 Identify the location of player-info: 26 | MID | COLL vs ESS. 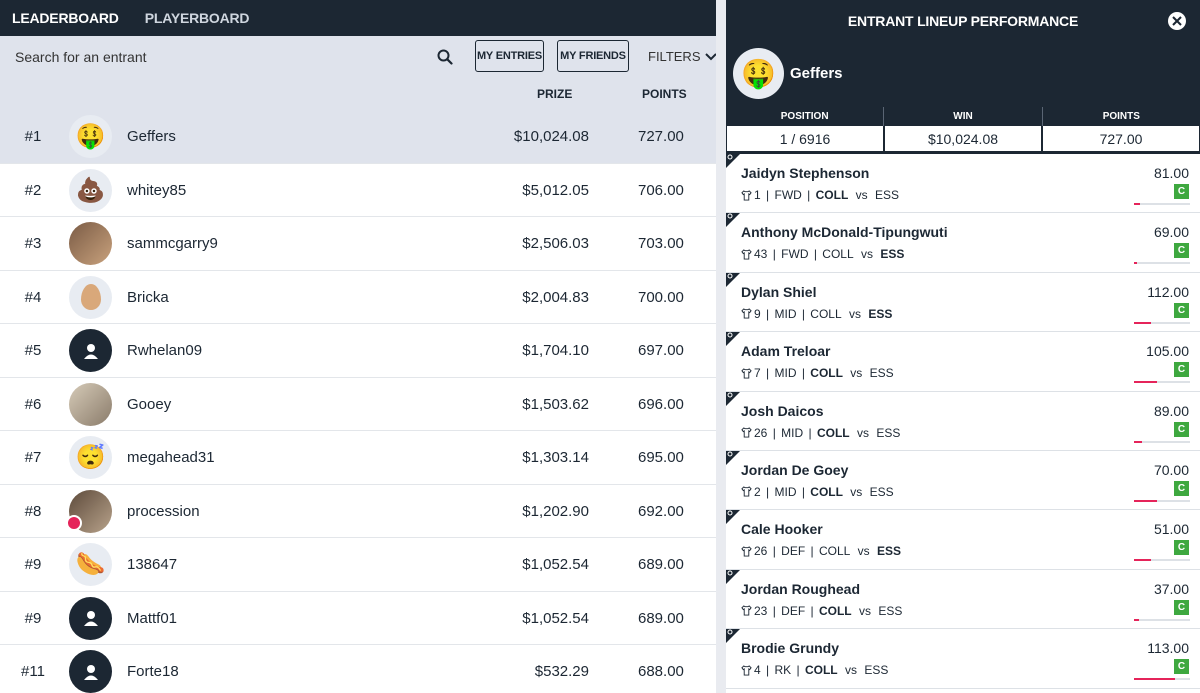
(820, 433).